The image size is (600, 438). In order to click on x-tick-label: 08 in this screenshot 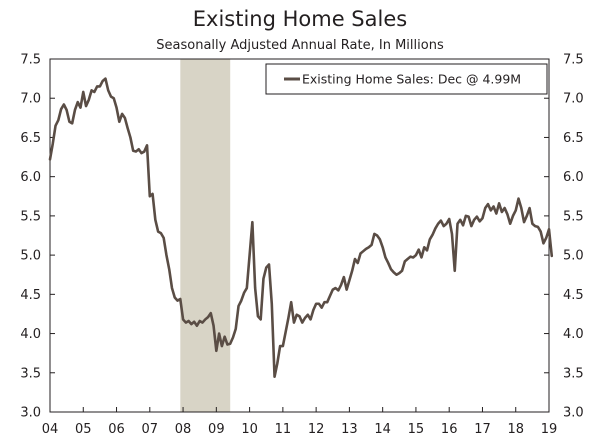, I will do `click(183, 429)`.